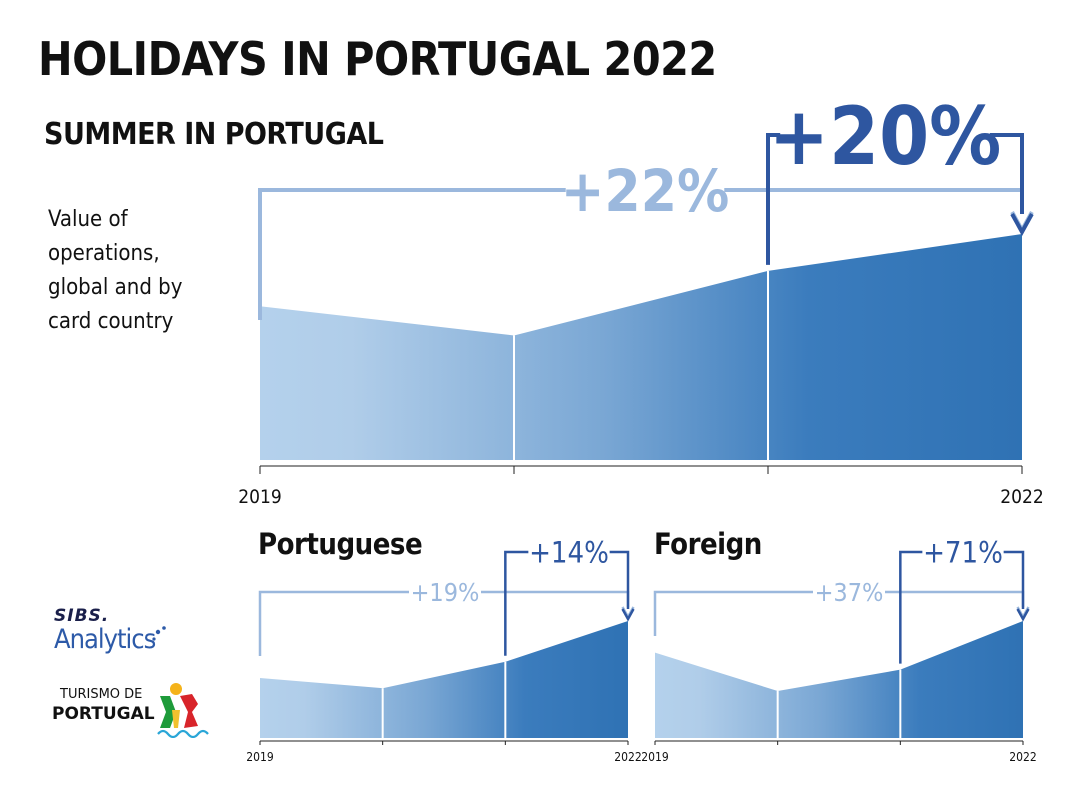  What do you see at coordinates (101, 694) in the screenshot?
I see `turismo-logo-line1: TURISMO DE` at bounding box center [101, 694].